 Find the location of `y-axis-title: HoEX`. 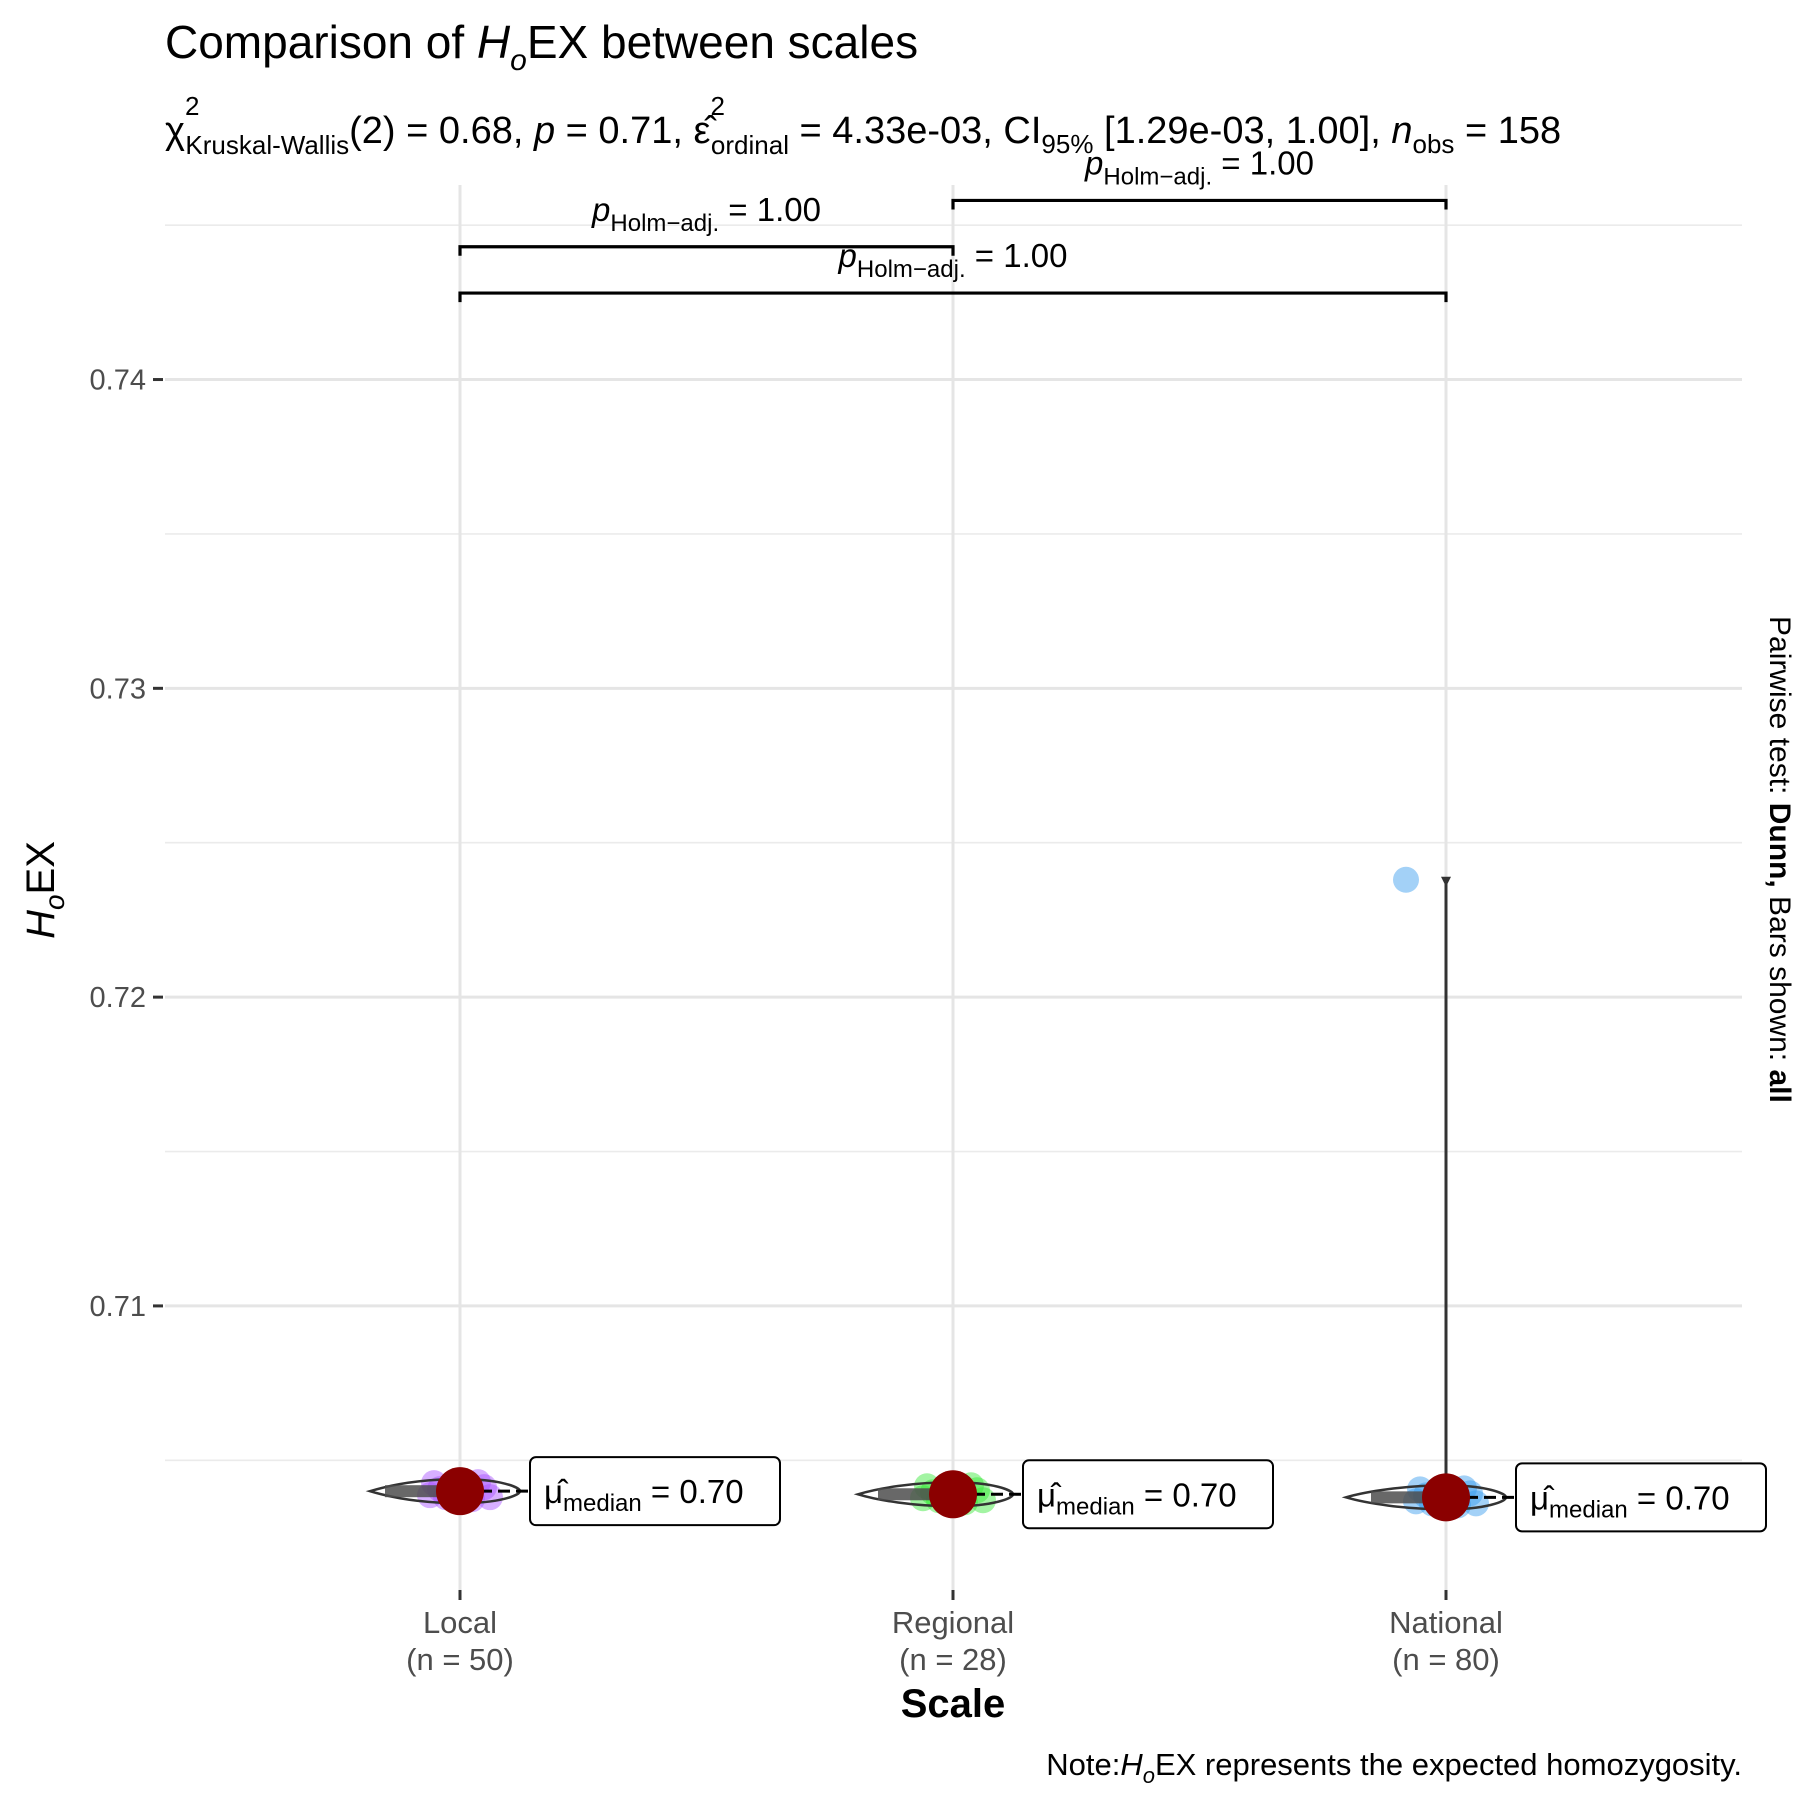

y-axis-title: HoEX is located at coordinates (44, 890).